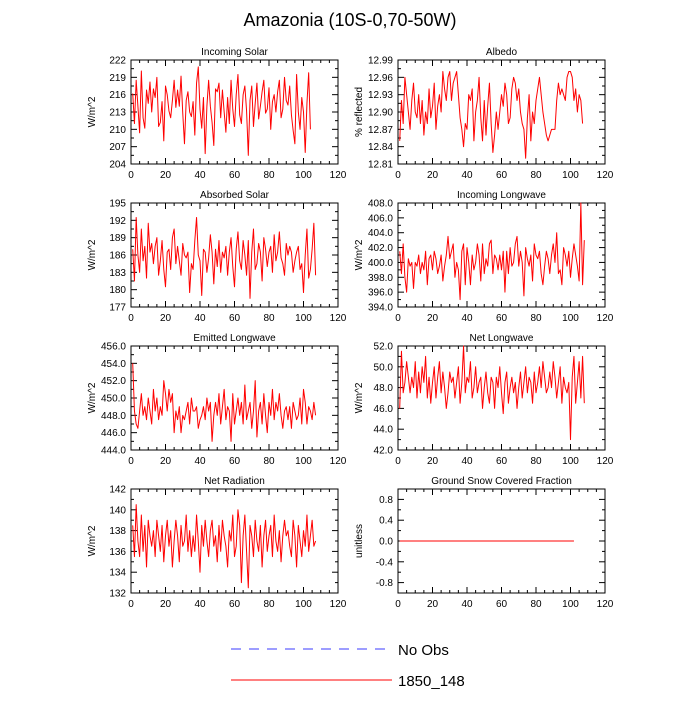  I want to click on y-tick-label: 134, so click(117, 573).